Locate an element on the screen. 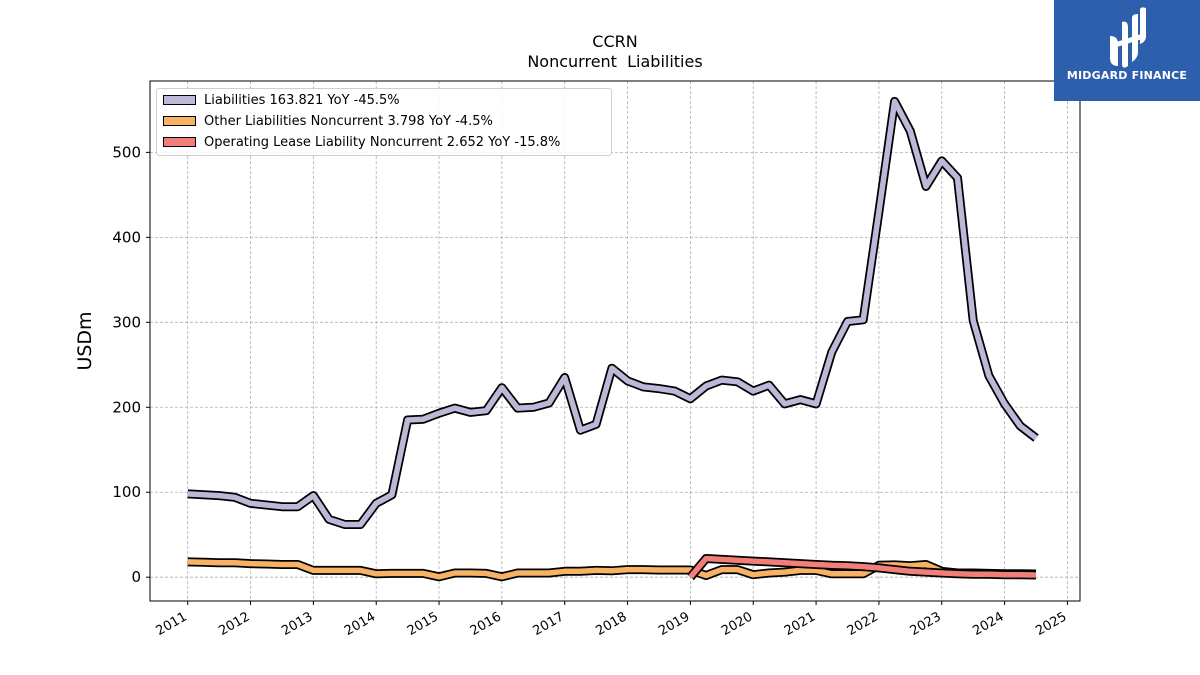 This screenshot has height=675, width=1200. x-tick-label: 2020 is located at coordinates (737, 624).